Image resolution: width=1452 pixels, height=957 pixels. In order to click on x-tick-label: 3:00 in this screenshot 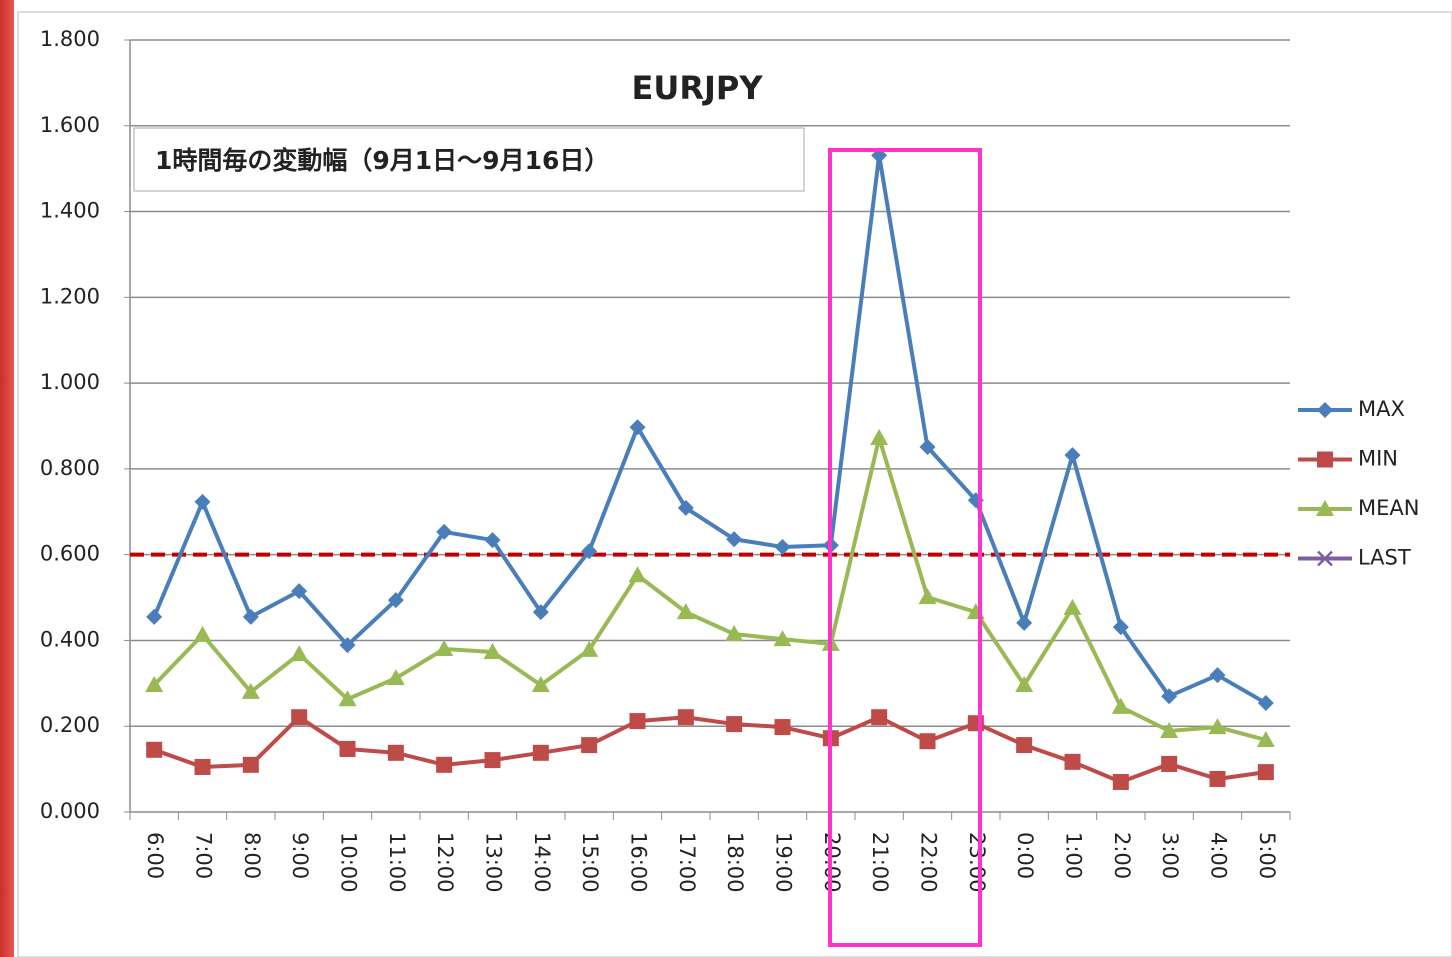, I will do `click(1170, 855)`.